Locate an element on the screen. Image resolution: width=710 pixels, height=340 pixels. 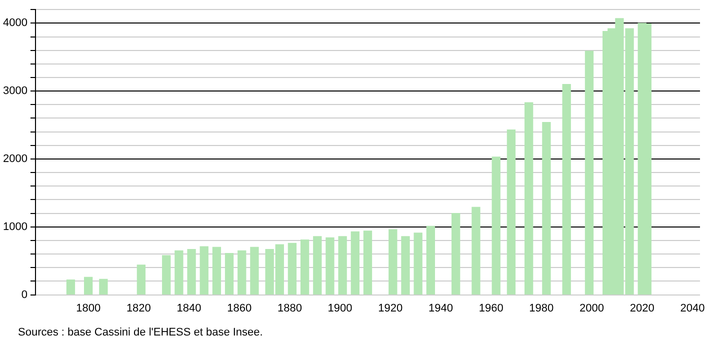
x-tick-label: 1900 is located at coordinates (340, 308).